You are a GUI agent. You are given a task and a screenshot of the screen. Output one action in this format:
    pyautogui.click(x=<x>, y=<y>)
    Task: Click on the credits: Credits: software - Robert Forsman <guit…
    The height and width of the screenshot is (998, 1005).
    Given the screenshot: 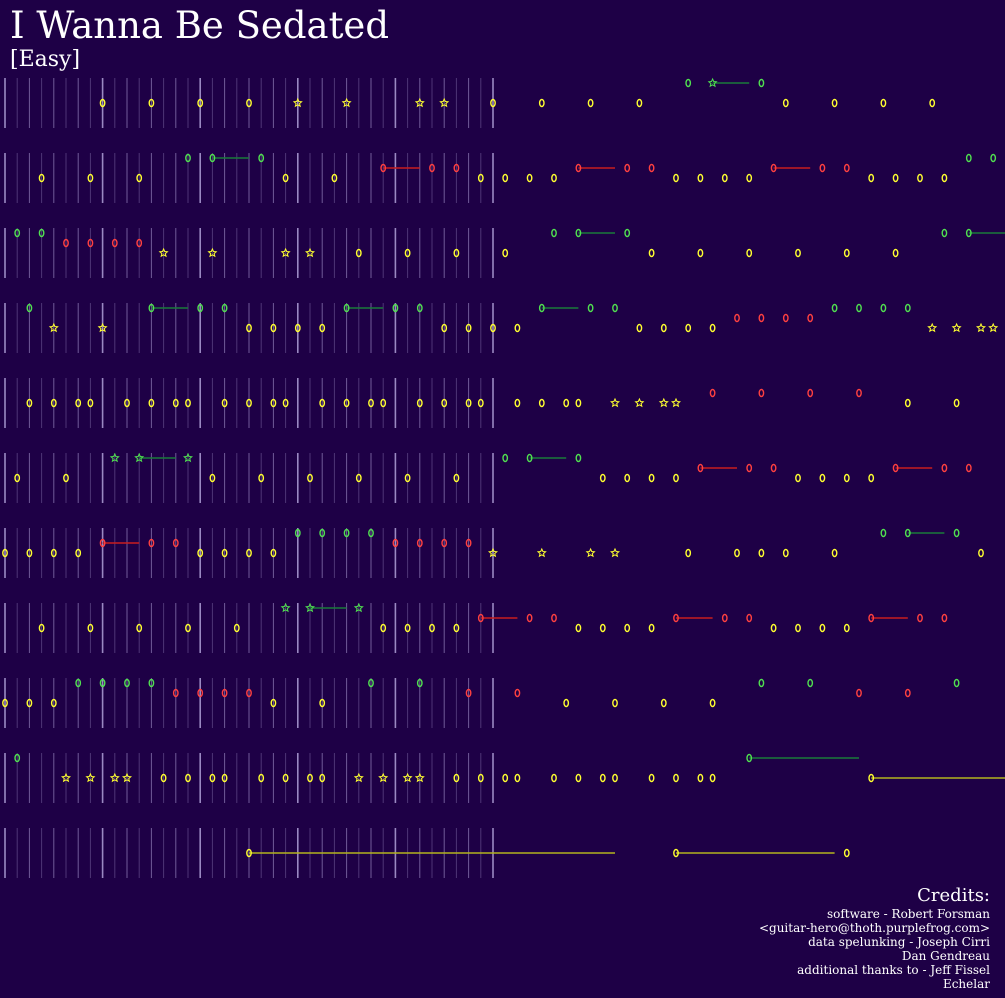 What is the action you would take?
    pyautogui.click(x=874, y=938)
    